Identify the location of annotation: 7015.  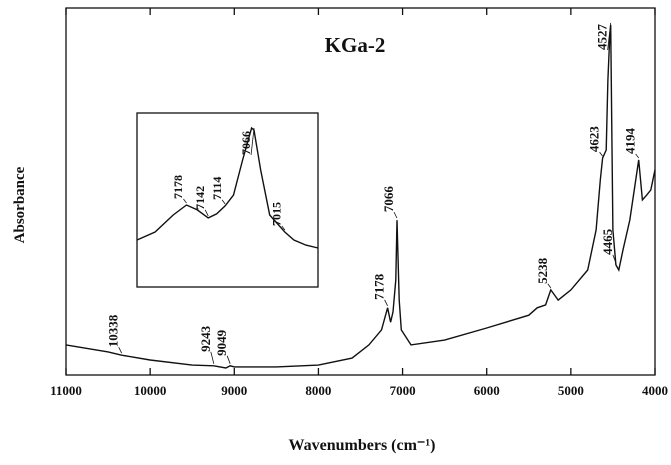
(277, 214).